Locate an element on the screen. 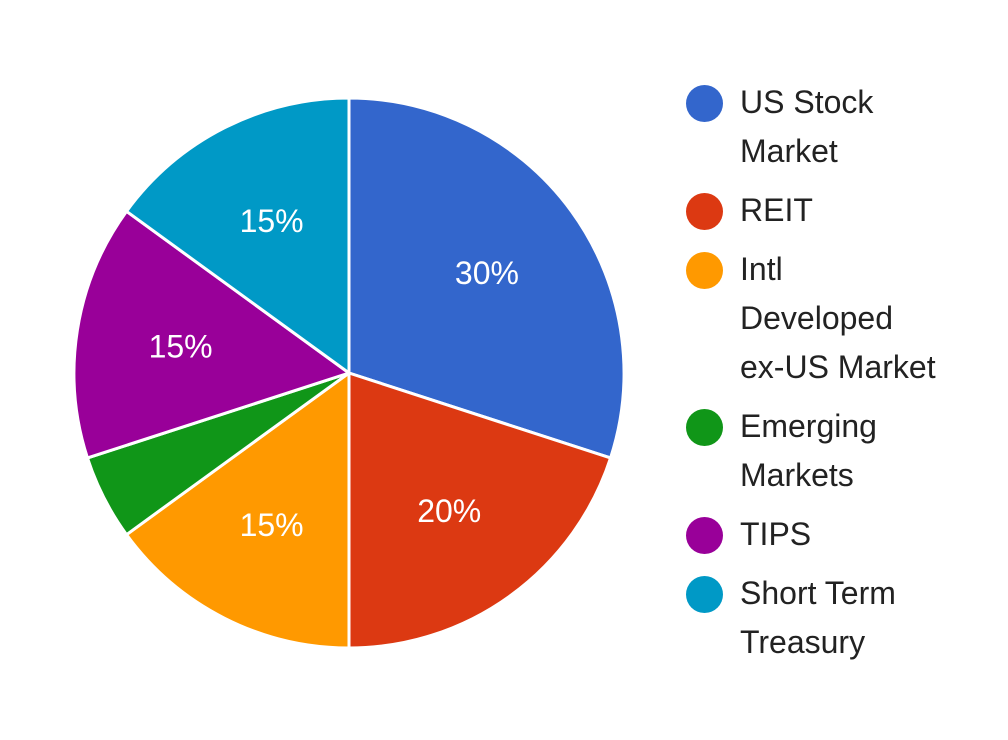  legend-label: US Stock is located at coordinates (807, 102).